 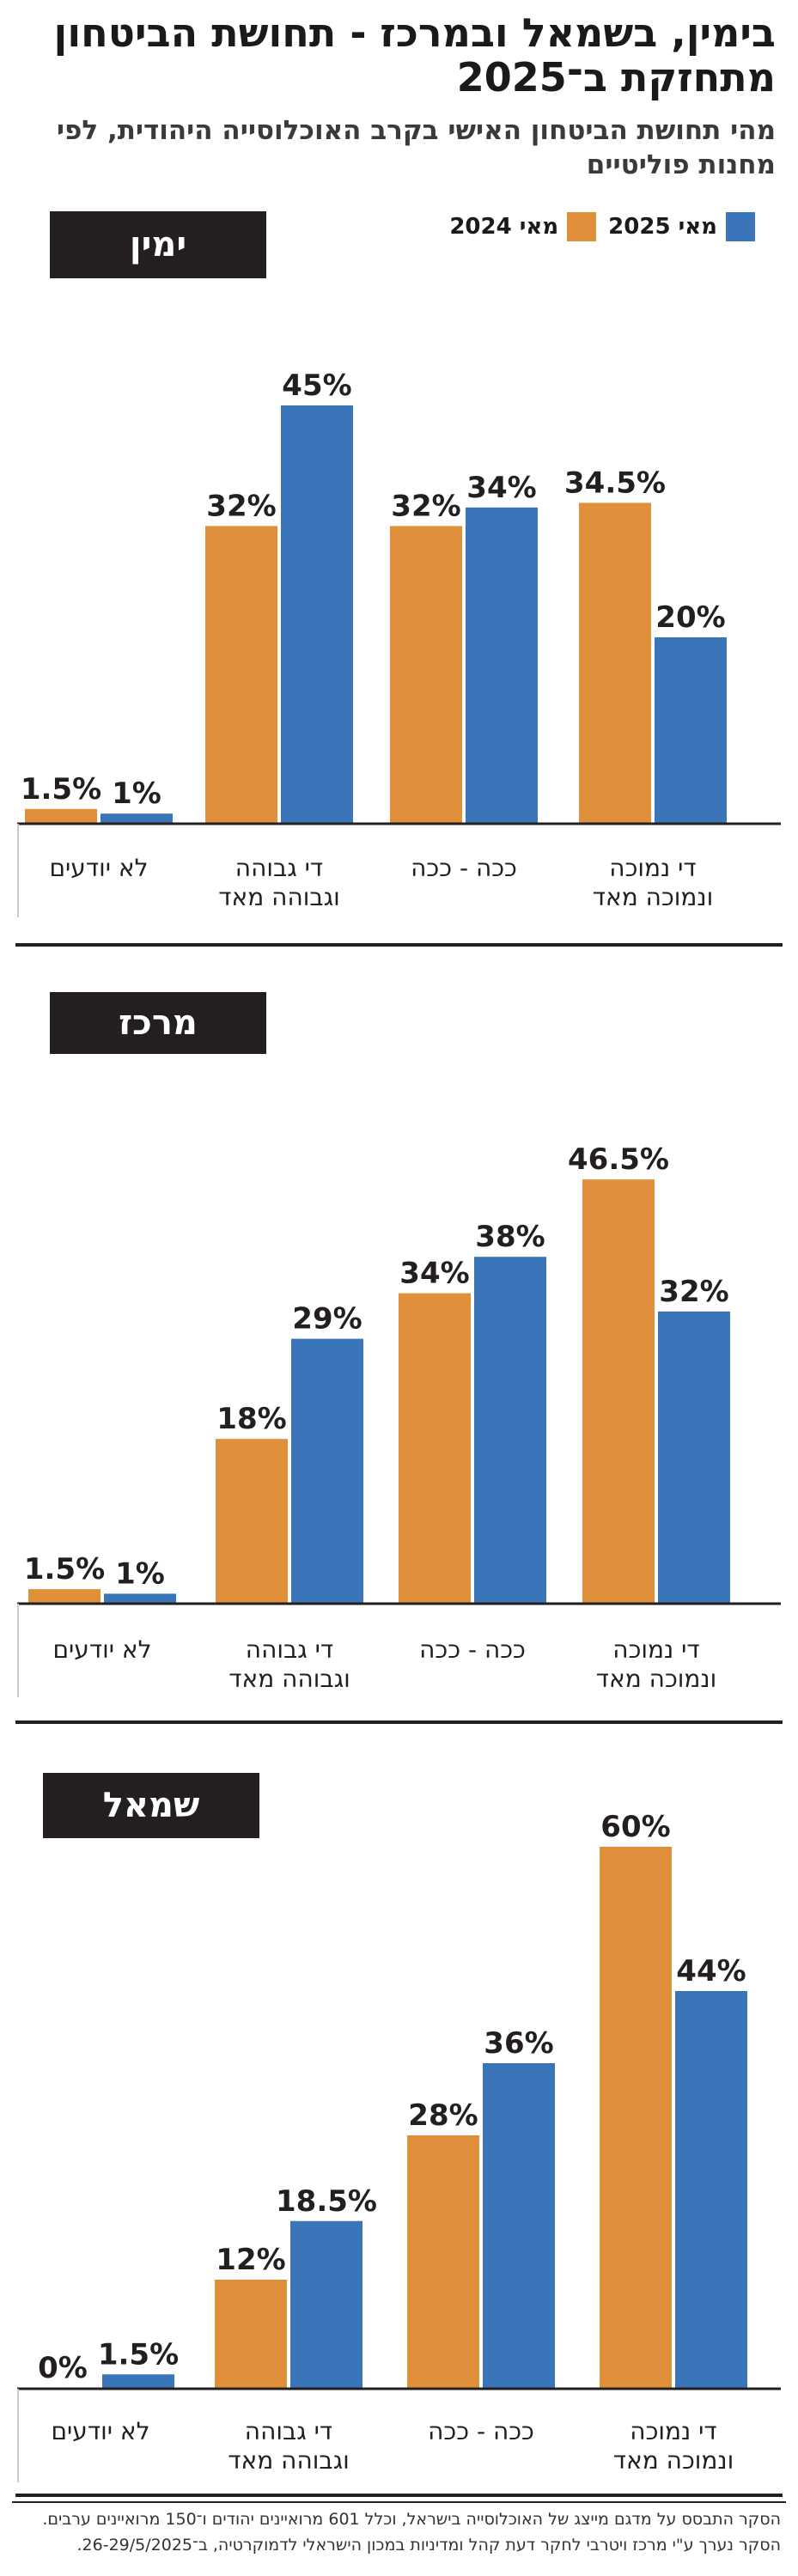 I want to click on legend: מאי 2025 מאי 2024, so click(x=602, y=226).